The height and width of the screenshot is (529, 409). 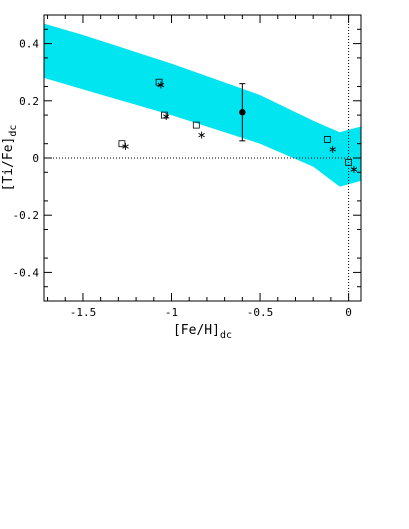 What do you see at coordinates (26, 272) in the screenshot?
I see `y-tick-label: -0.4` at bounding box center [26, 272].